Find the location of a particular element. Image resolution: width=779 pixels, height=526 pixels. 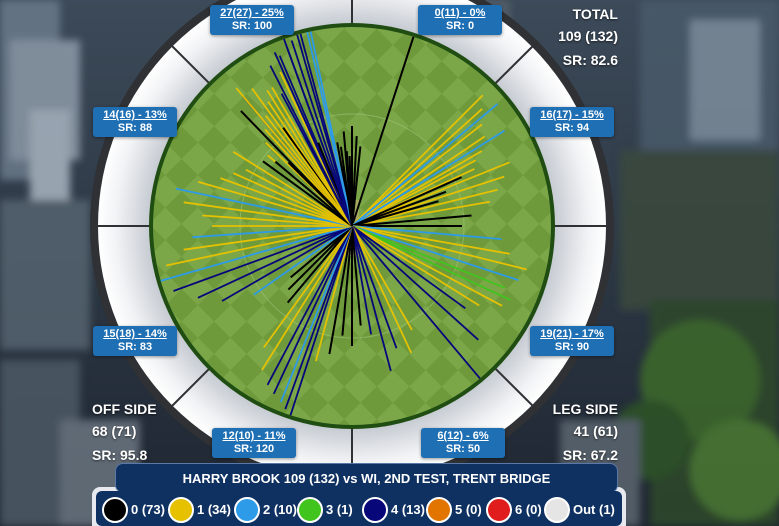

zone-box-fine-leg-off: 27(27) - 25% SR: 100 is located at coordinates (252, 20).